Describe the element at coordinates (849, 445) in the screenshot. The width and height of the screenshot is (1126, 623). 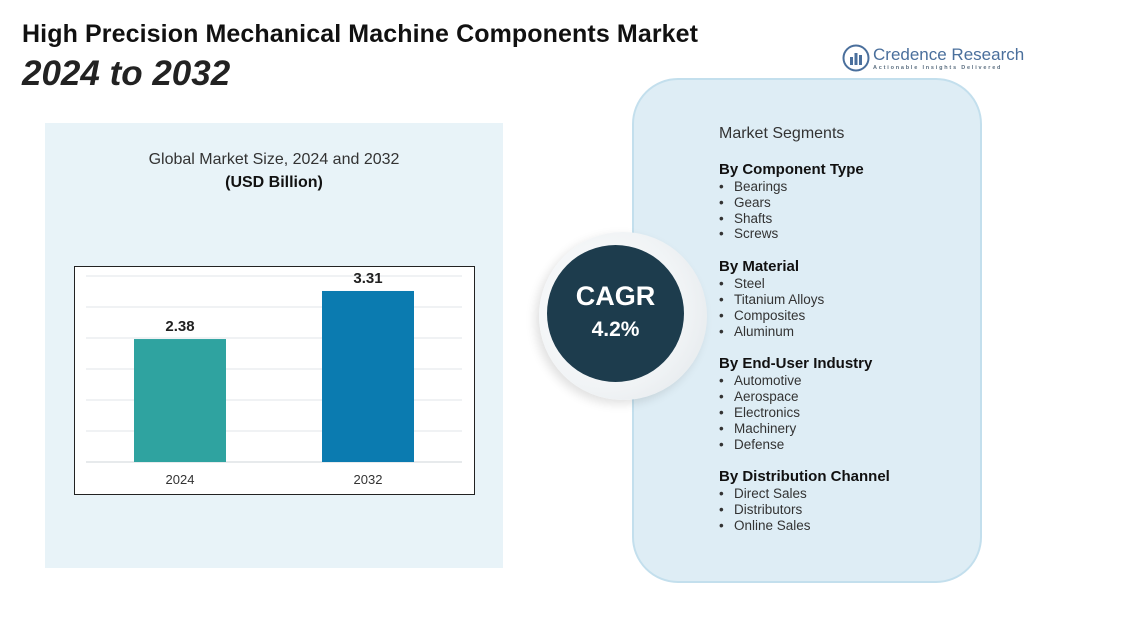
I see `segment-item: Defense` at that location.